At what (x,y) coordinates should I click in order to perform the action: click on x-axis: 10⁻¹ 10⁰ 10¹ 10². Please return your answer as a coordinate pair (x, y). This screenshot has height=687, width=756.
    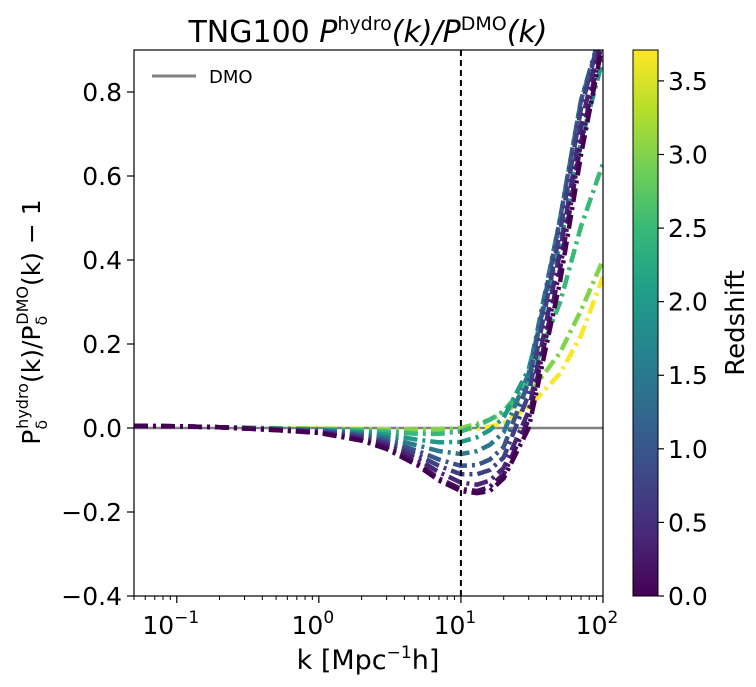
    Looking at the image, I should click on (376, 618).